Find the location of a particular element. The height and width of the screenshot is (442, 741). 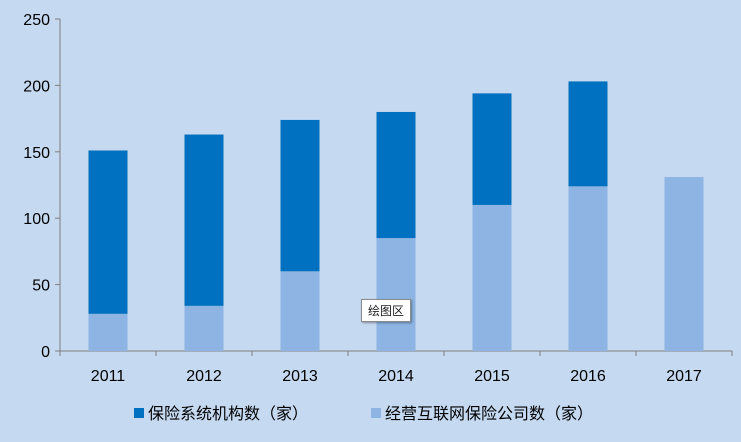

y-tick-label: 150 is located at coordinates (36, 153).